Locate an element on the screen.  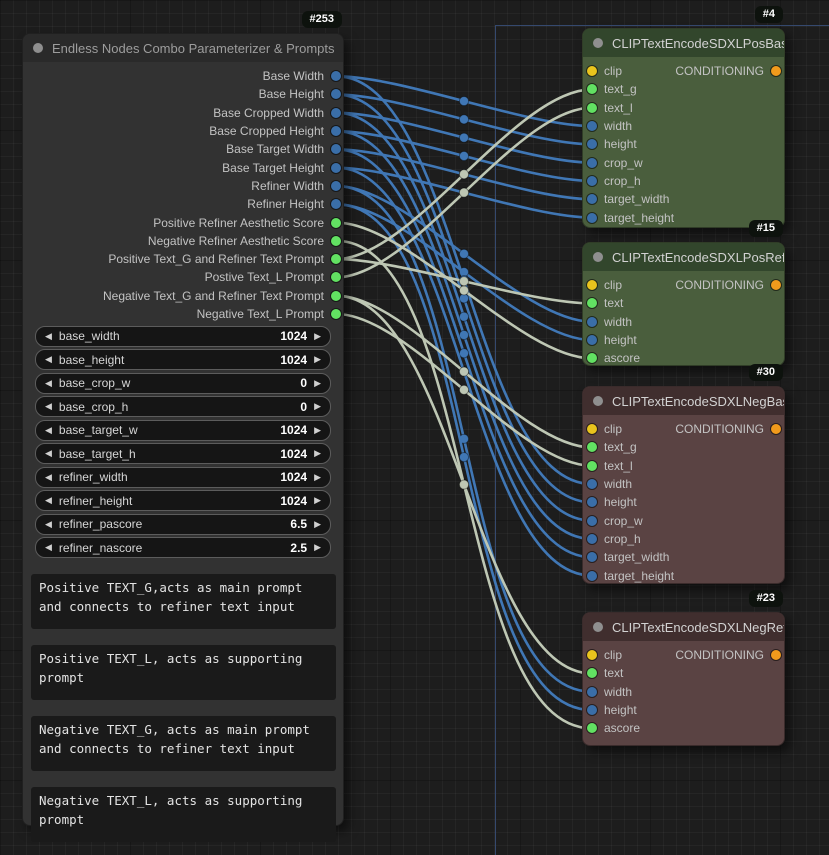
base-target-height-output-port is located at coordinates (336, 167).